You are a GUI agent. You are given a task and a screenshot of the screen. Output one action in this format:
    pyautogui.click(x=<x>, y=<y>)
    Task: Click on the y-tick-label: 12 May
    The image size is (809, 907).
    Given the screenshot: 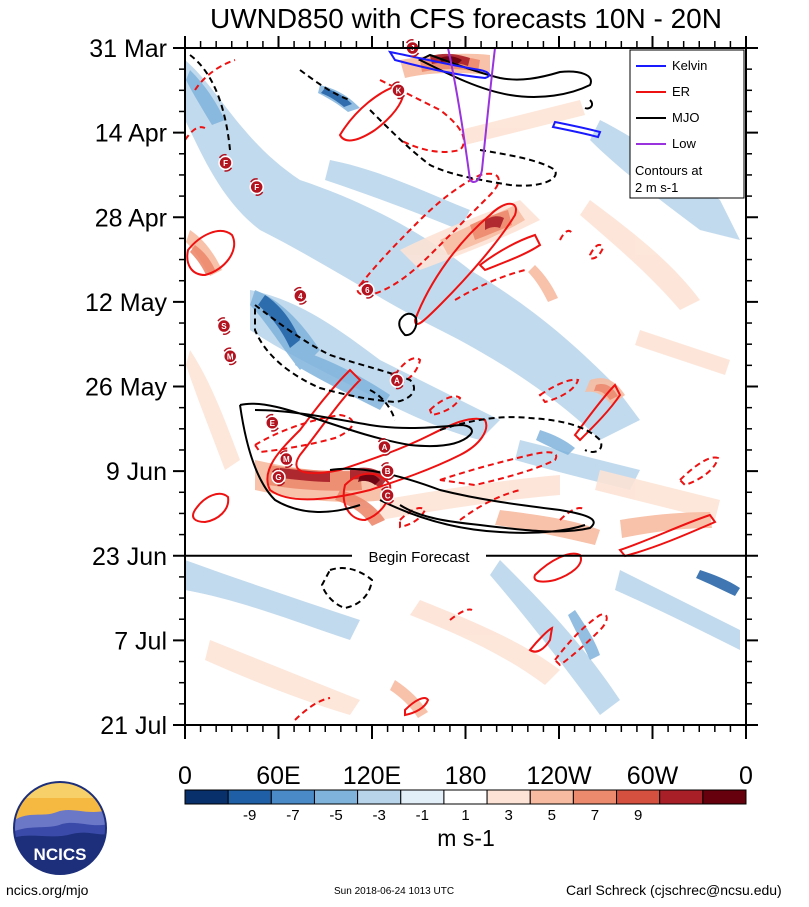 What is the action you would take?
    pyautogui.click(x=126, y=303)
    